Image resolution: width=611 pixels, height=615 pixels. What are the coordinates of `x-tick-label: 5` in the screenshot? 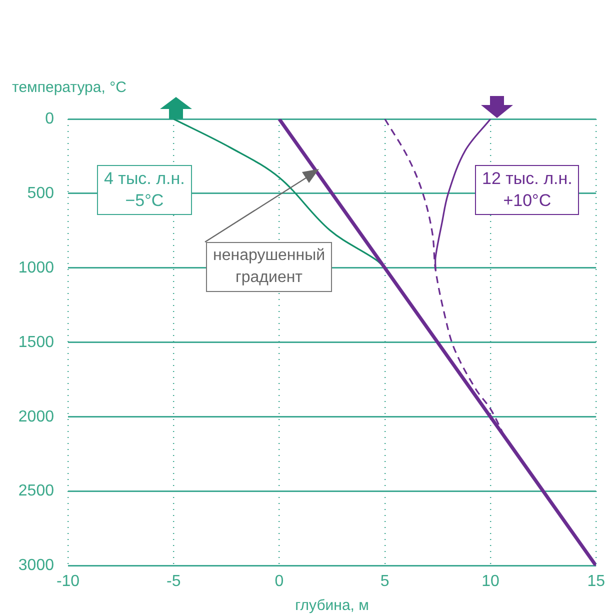 It's located at (385, 581).